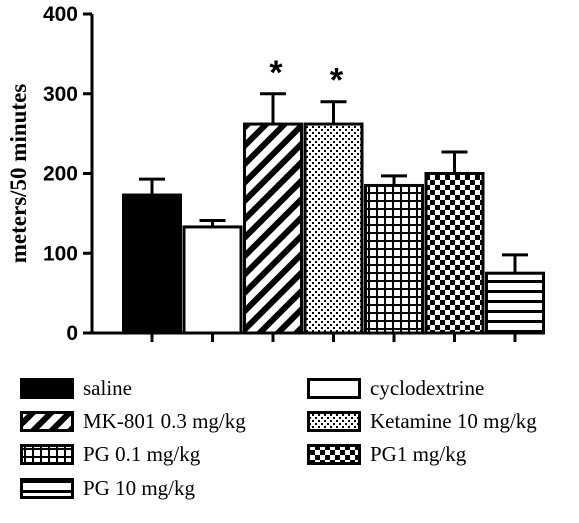 This screenshot has width=579, height=523. What do you see at coordinates (18, 174) in the screenshot?
I see `y-axis-title: meters/50 minutes` at bounding box center [18, 174].